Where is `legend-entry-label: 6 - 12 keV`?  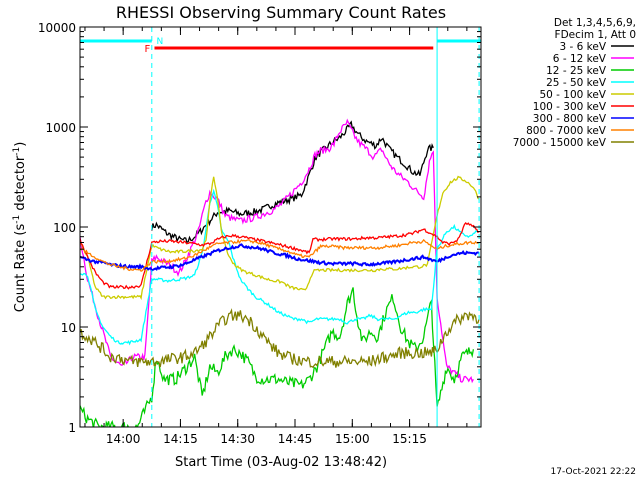 legend-entry-label: 6 - 12 keV is located at coordinates (580, 59).